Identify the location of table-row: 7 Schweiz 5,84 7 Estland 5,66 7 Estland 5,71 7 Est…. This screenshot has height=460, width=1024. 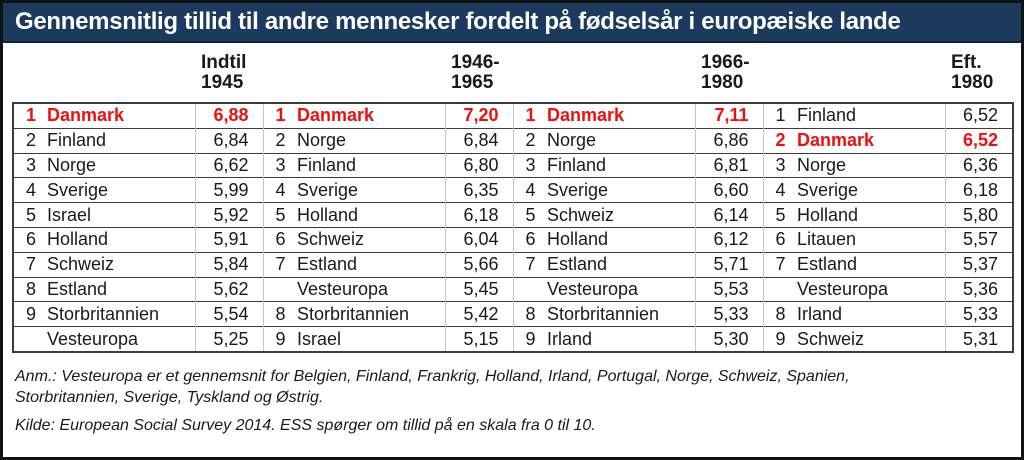
(513, 264).